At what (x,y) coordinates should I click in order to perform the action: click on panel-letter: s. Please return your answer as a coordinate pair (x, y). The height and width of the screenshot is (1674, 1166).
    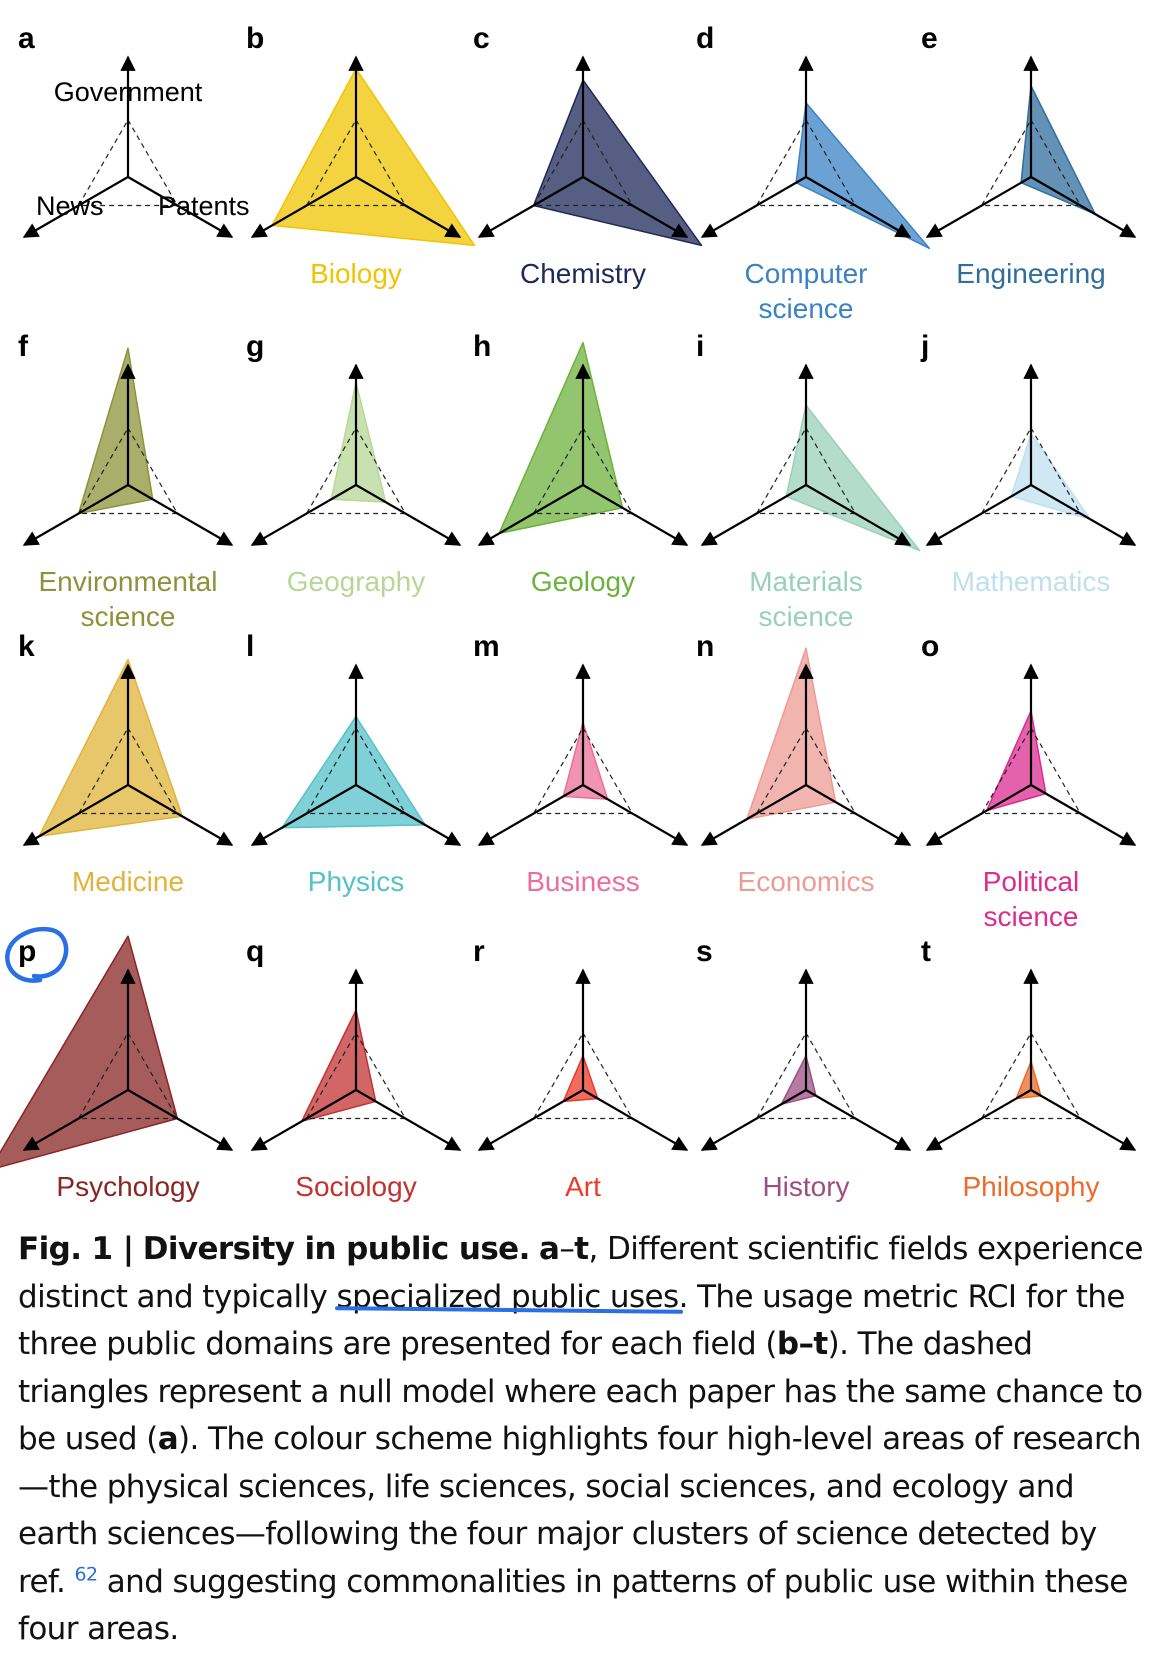
    Looking at the image, I should click on (704, 951).